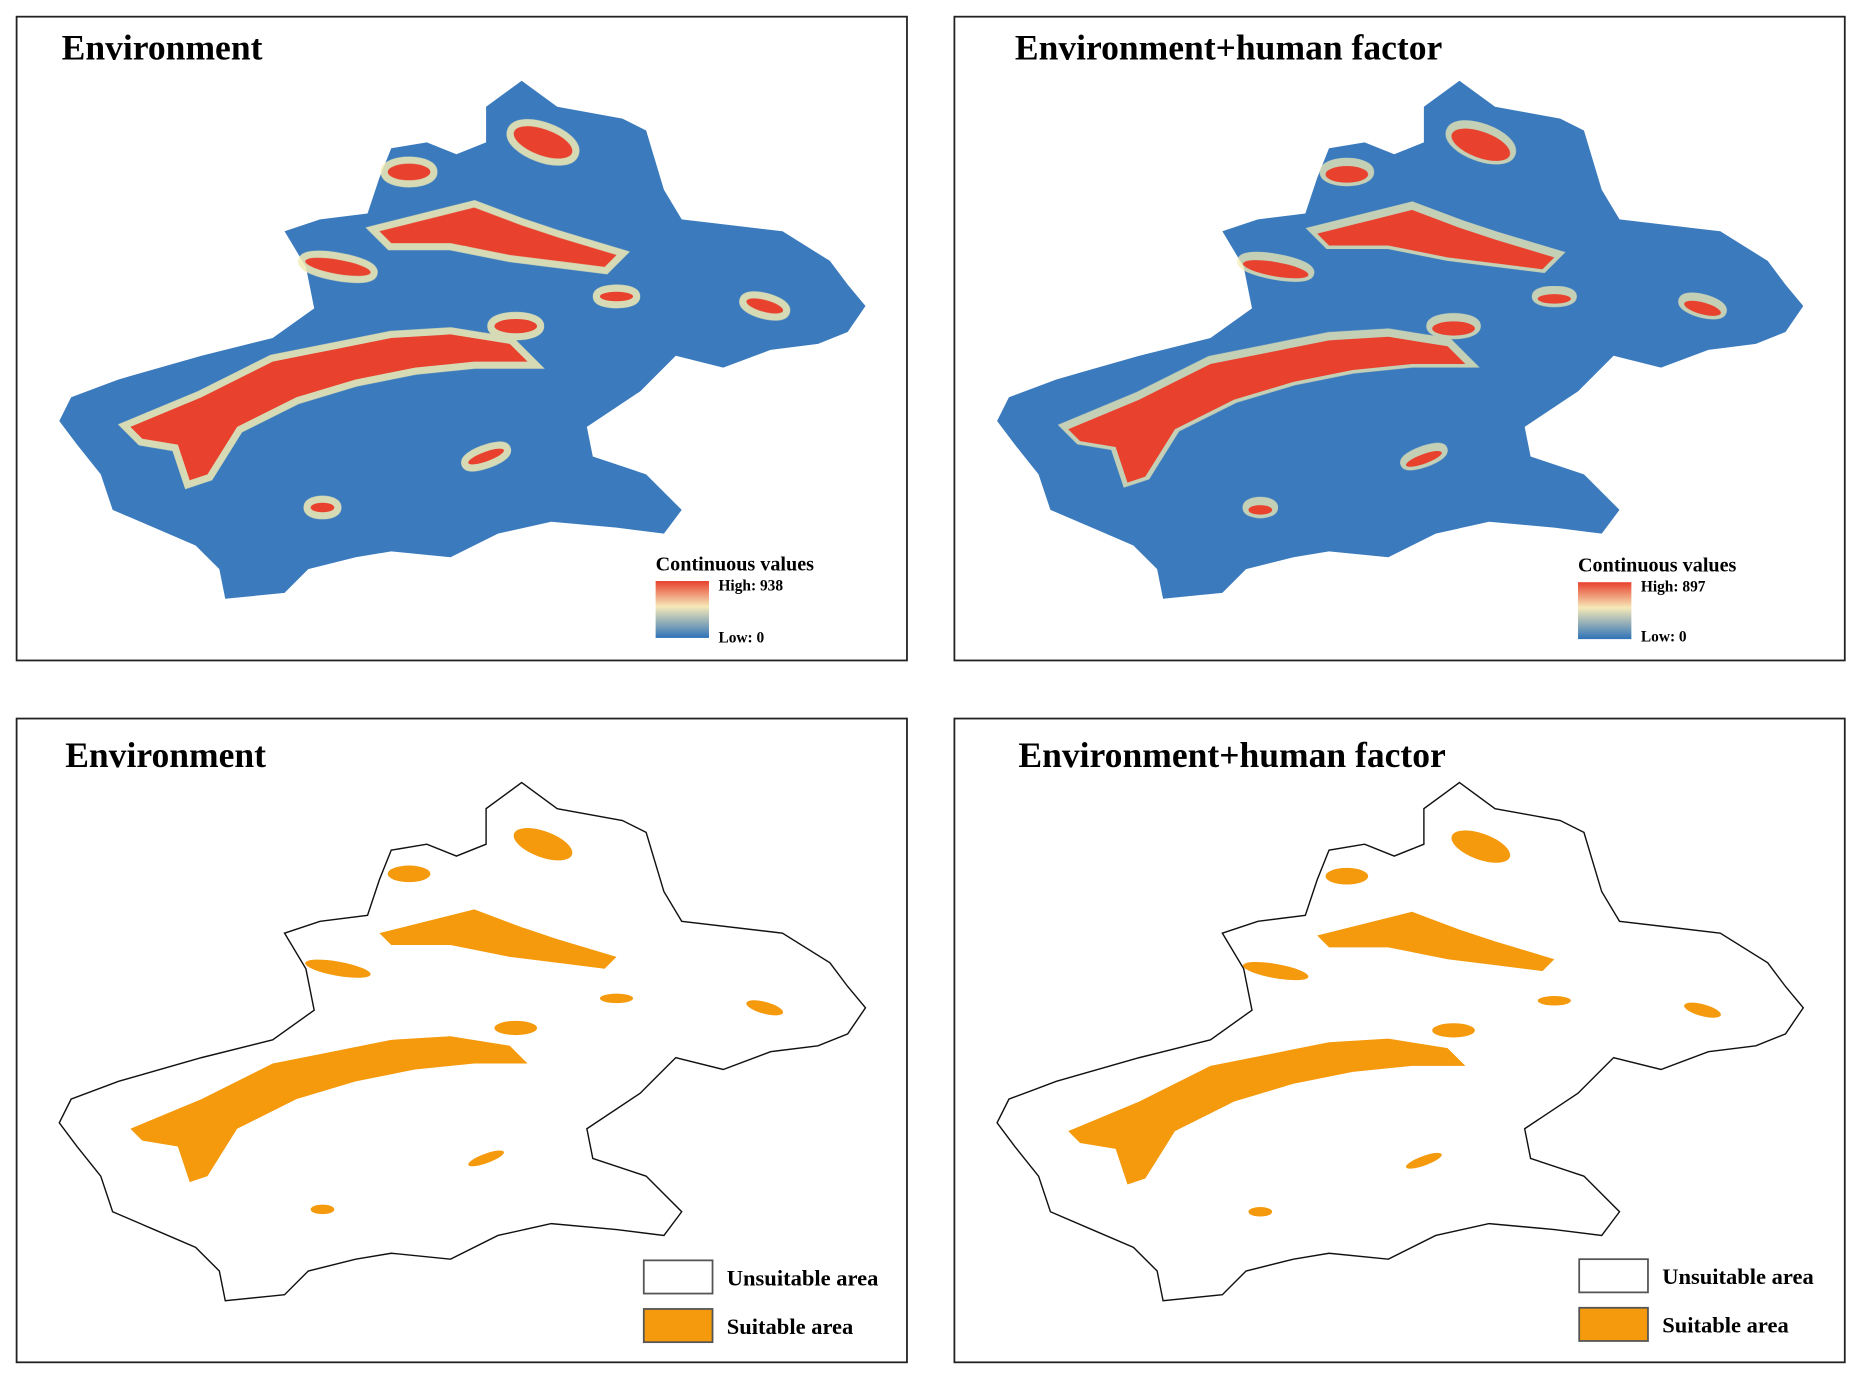  What do you see at coordinates (750, 586) in the screenshot?
I see `legend-high: High: 938` at bounding box center [750, 586].